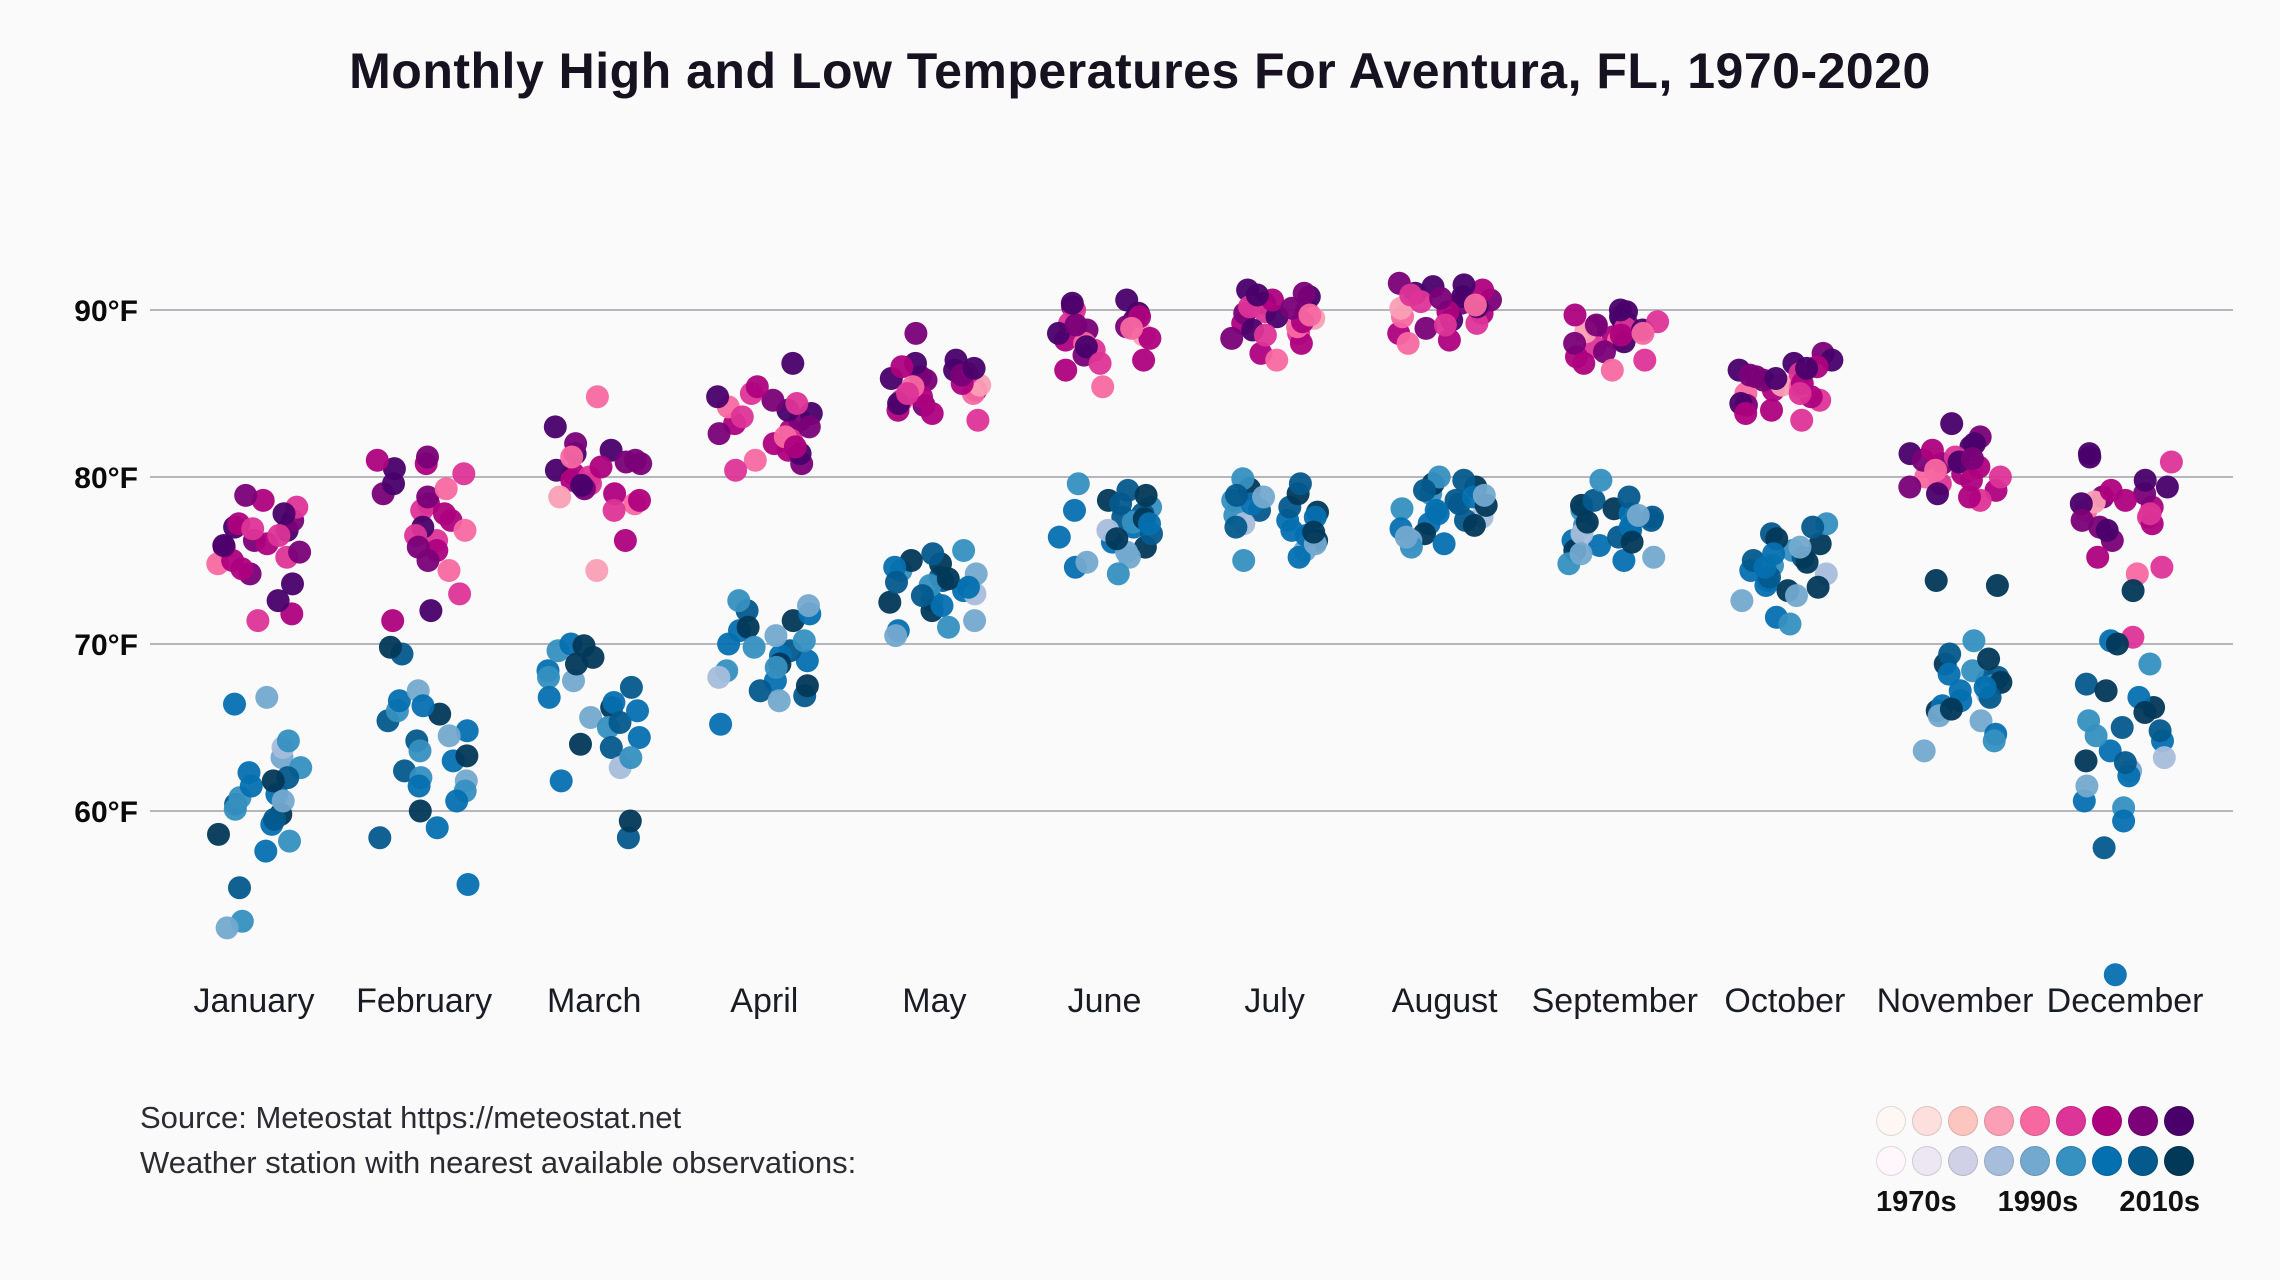 This screenshot has height=1280, width=2280. What do you see at coordinates (1105, 1001) in the screenshot?
I see `x-axis-label: June` at bounding box center [1105, 1001].